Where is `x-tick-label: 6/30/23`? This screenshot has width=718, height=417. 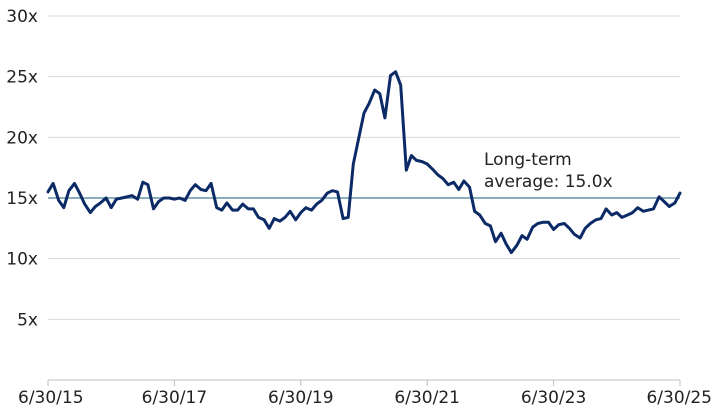
x-tick-label: 6/30/23 is located at coordinates (554, 398).